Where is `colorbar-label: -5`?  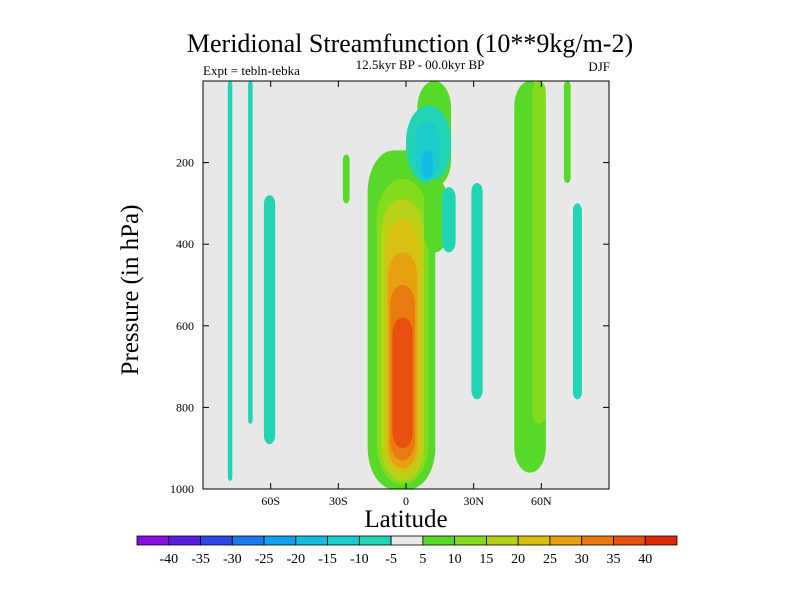
colorbar-label: -5 is located at coordinates (391, 559).